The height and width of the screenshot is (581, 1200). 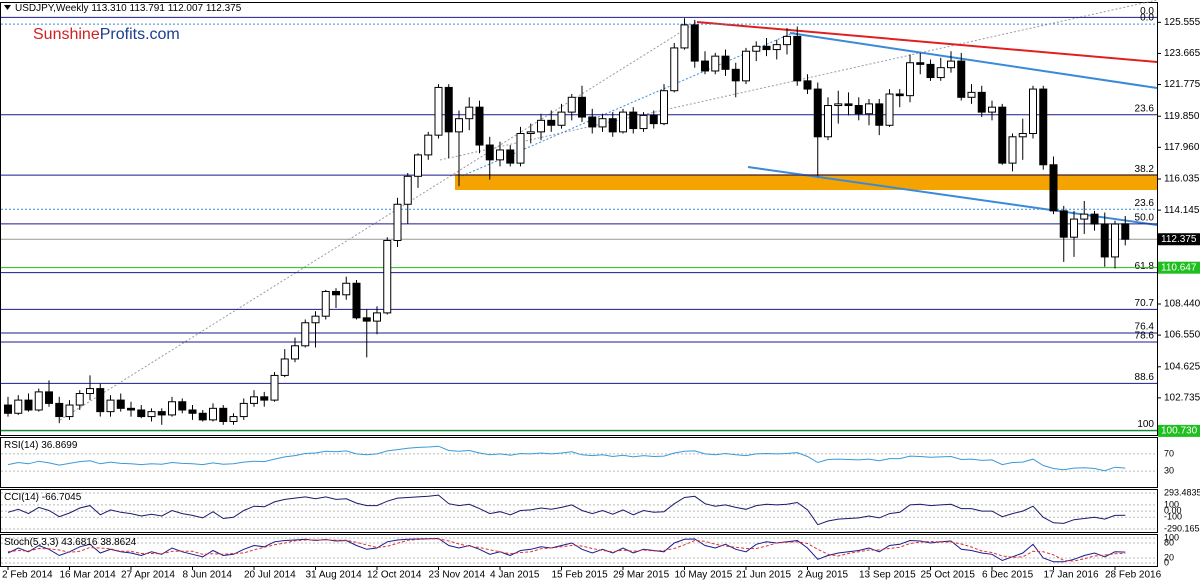 I want to click on menu-icon, so click(x=7, y=7).